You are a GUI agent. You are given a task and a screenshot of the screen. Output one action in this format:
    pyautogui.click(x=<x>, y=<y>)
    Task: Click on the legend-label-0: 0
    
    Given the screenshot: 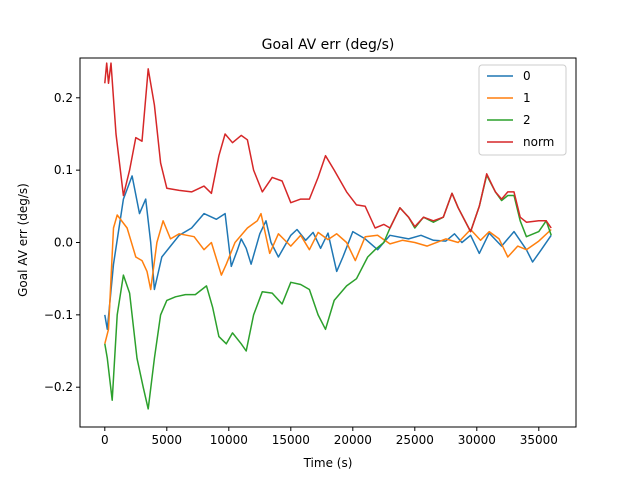 What is the action you would take?
    pyautogui.click(x=527, y=76)
    